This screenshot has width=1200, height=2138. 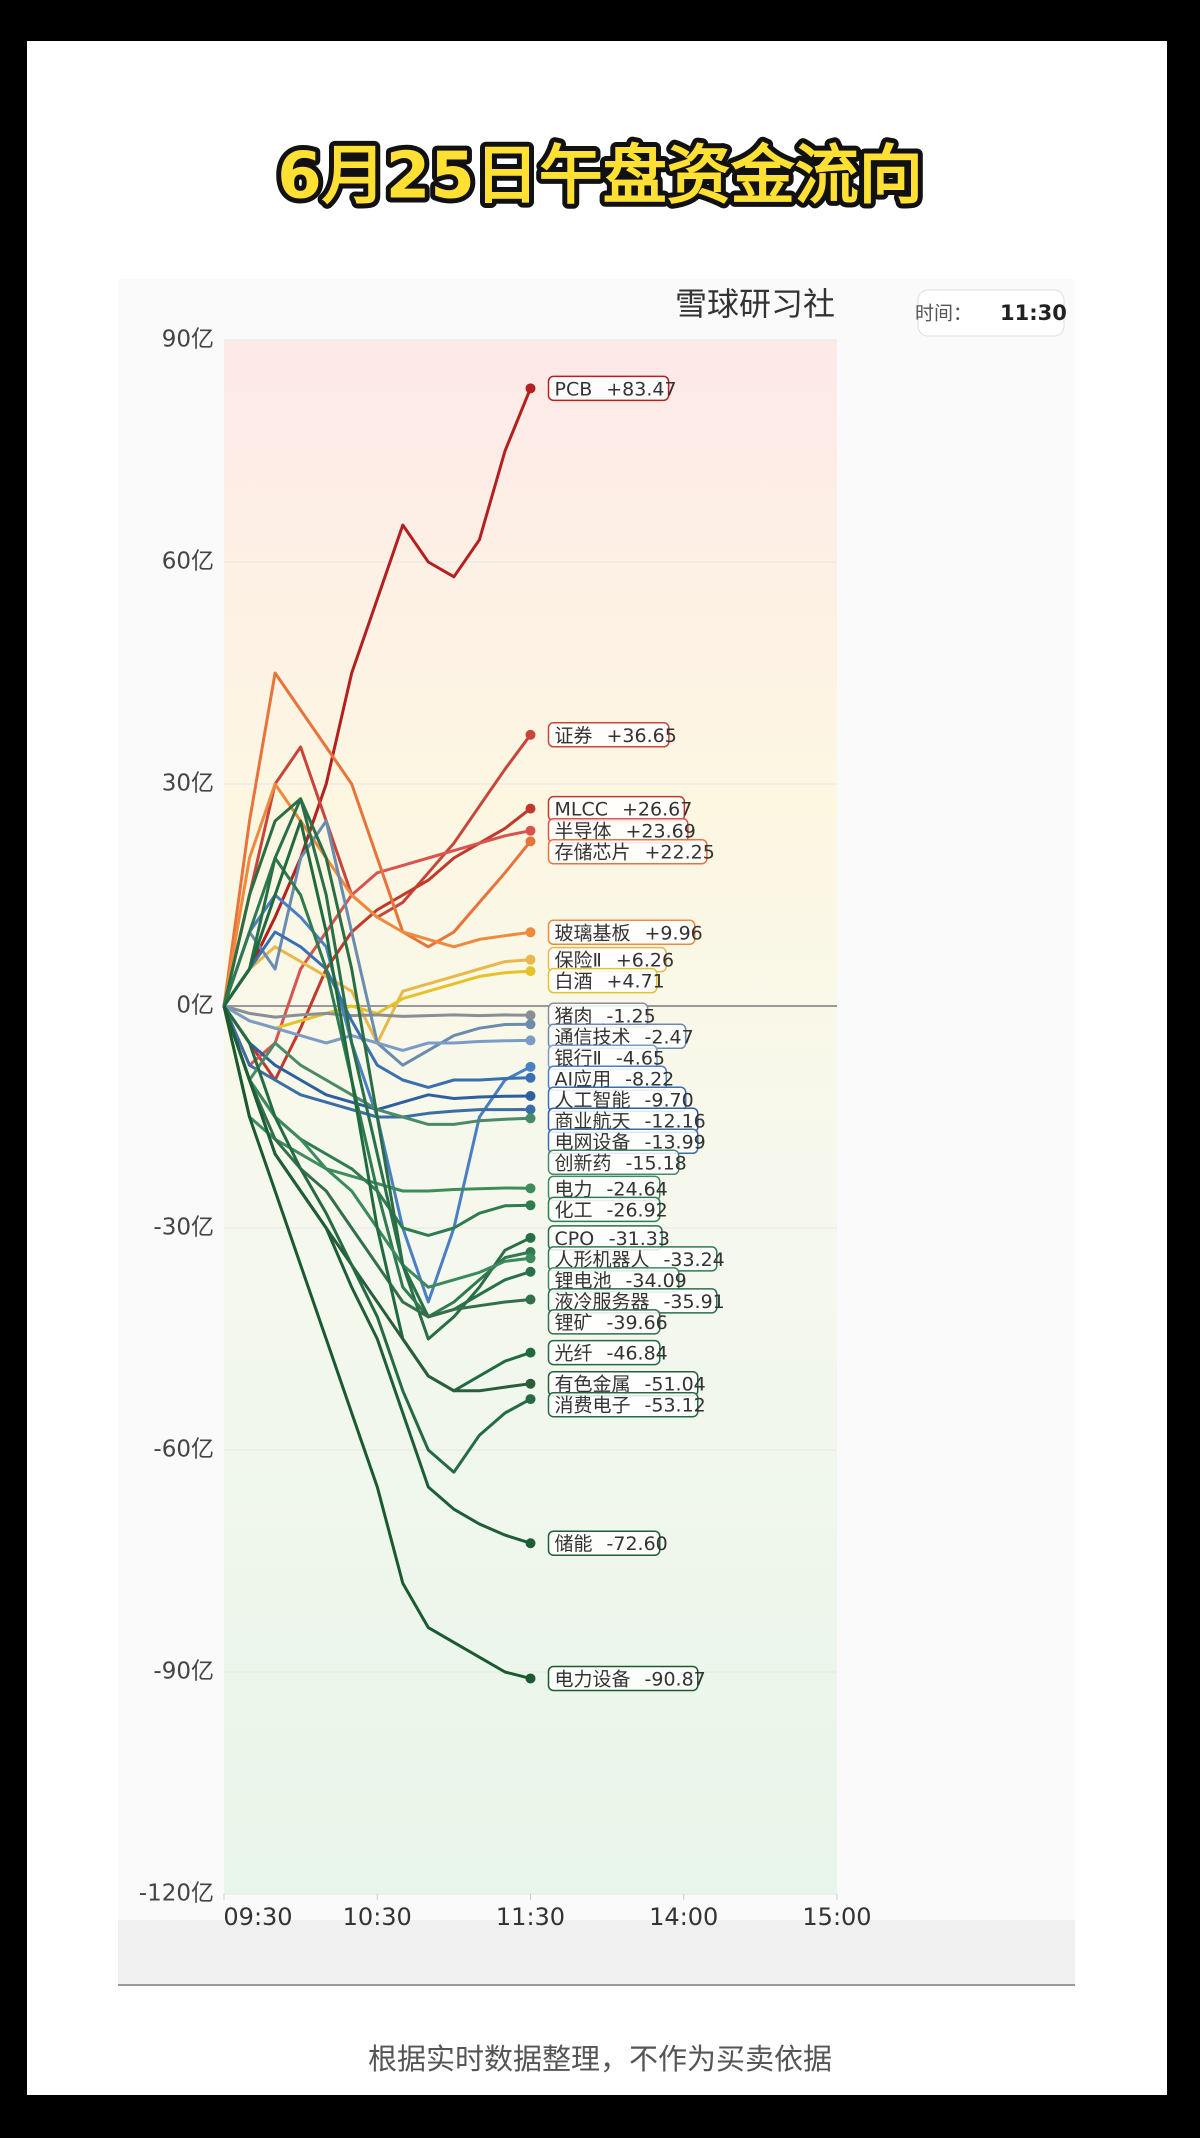 What do you see at coordinates (578, 960) in the screenshot?
I see `series-name: 保险Ⅱ` at bounding box center [578, 960].